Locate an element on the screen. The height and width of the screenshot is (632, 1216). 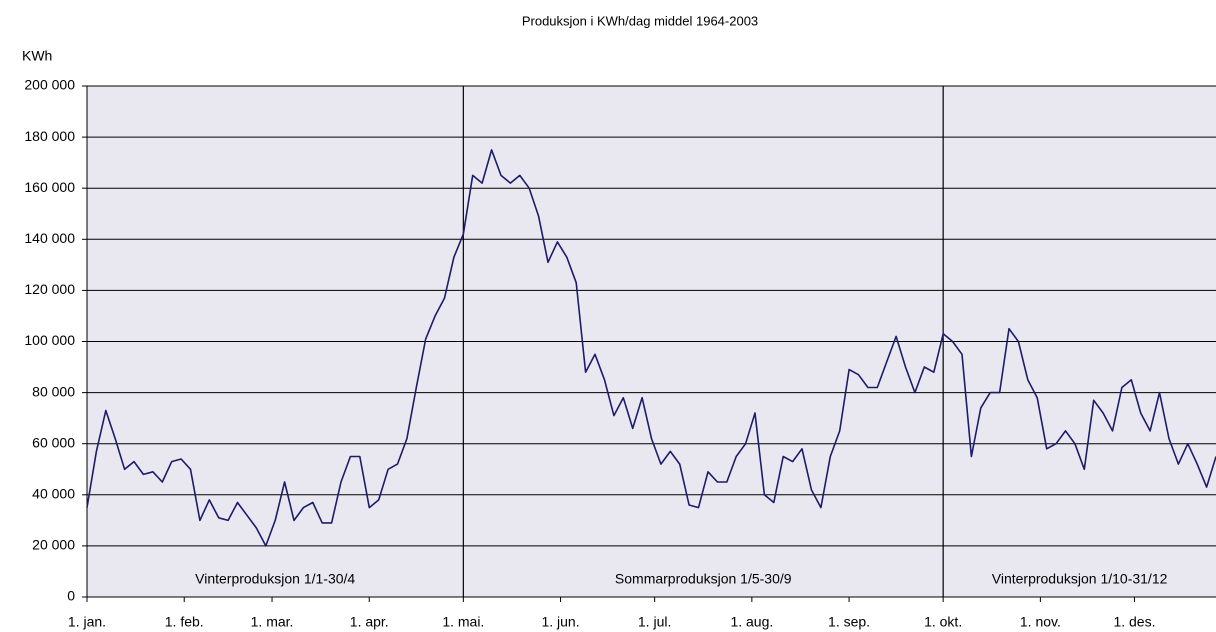
y-tick-label: 180 000 is located at coordinates (49, 136).